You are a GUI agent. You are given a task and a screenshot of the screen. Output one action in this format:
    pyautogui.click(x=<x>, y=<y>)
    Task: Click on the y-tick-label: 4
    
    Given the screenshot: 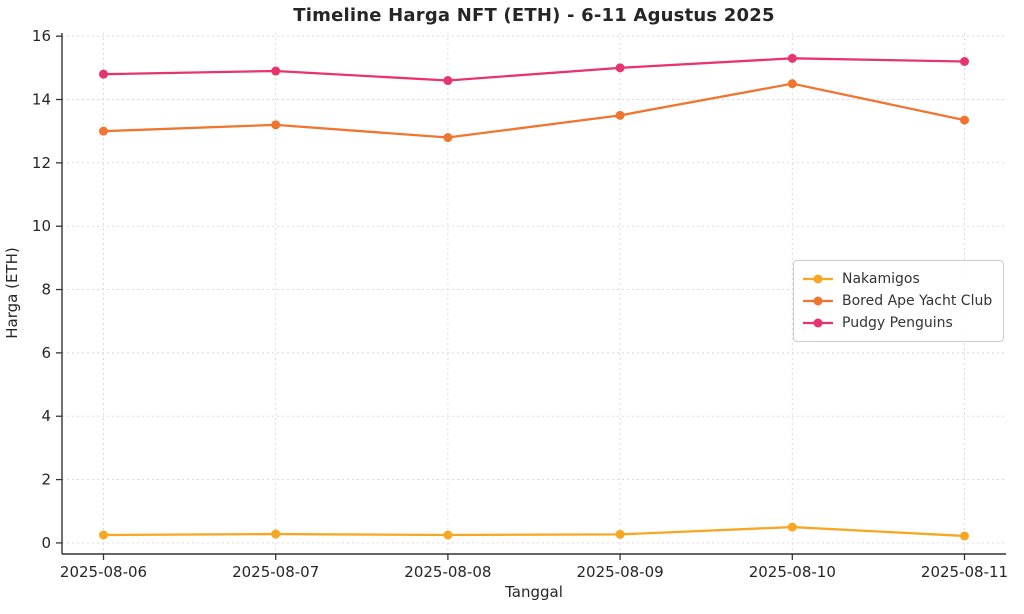 What is the action you would take?
    pyautogui.click(x=46, y=416)
    